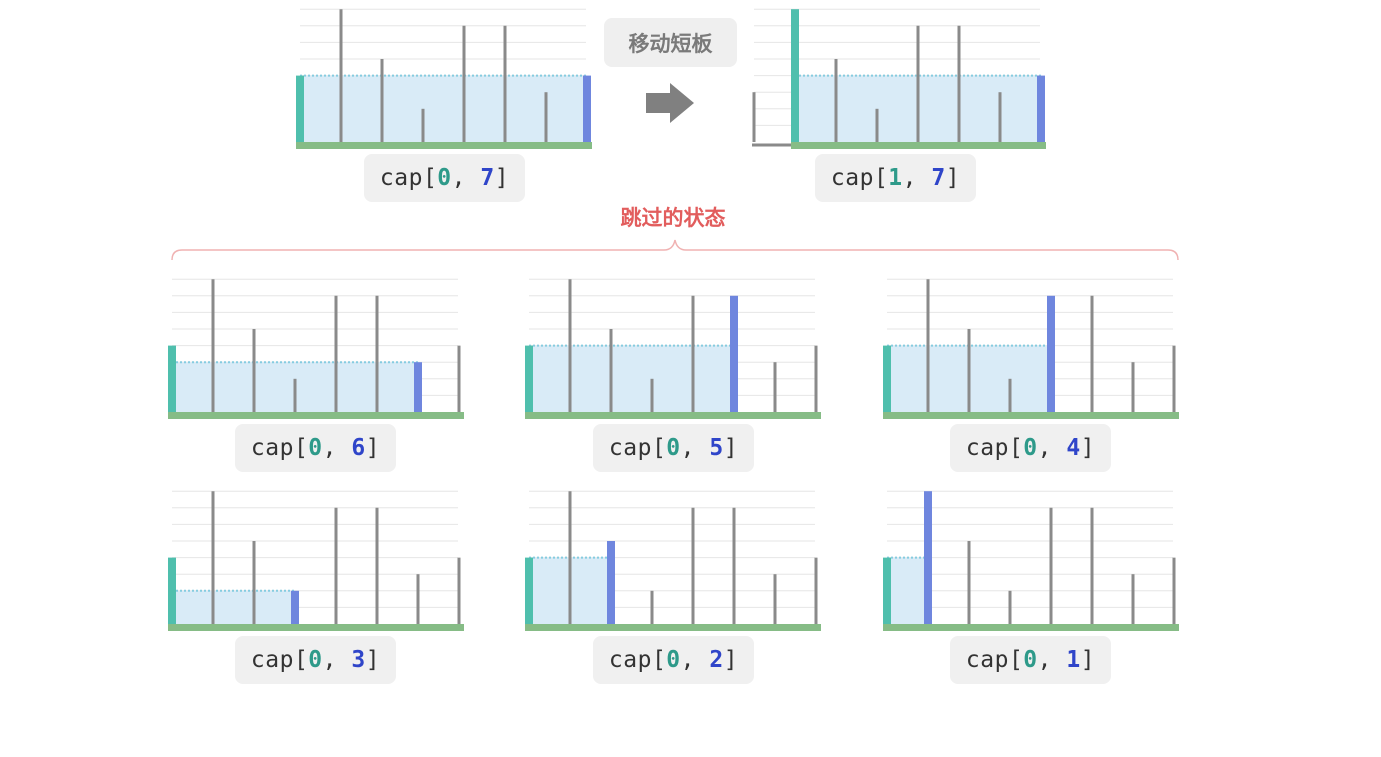 The image size is (1381, 757). Describe the element at coordinates (1073, 660) in the screenshot. I see `right-index: 1` at that location.